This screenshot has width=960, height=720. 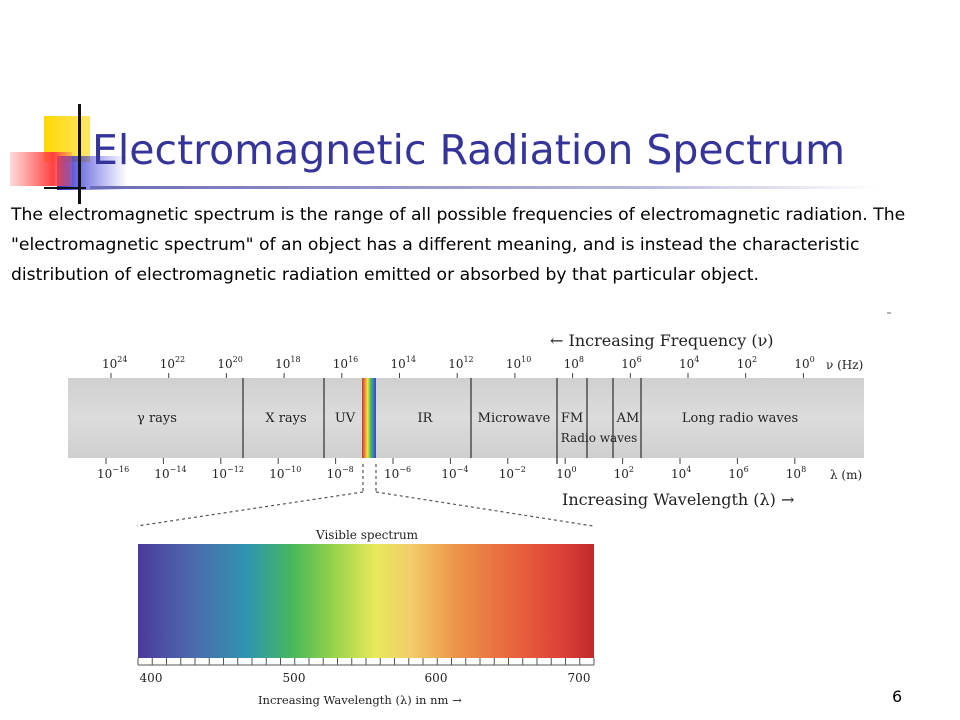 What do you see at coordinates (151, 678) in the screenshot?
I see `visible-tick-label: 400` at bounding box center [151, 678].